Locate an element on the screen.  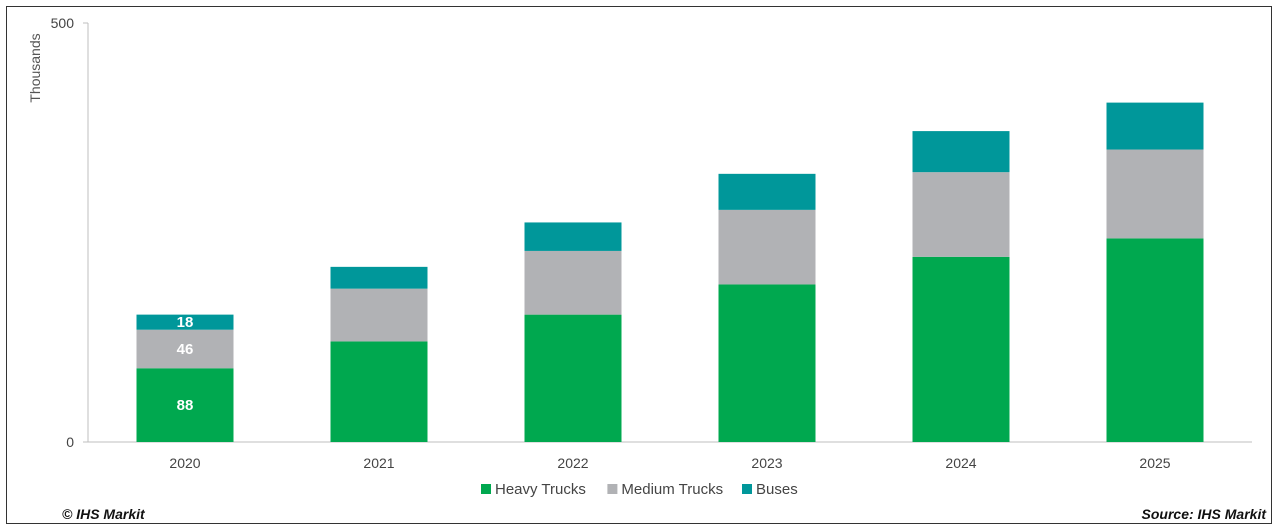
data-label: 88 is located at coordinates (185, 405).